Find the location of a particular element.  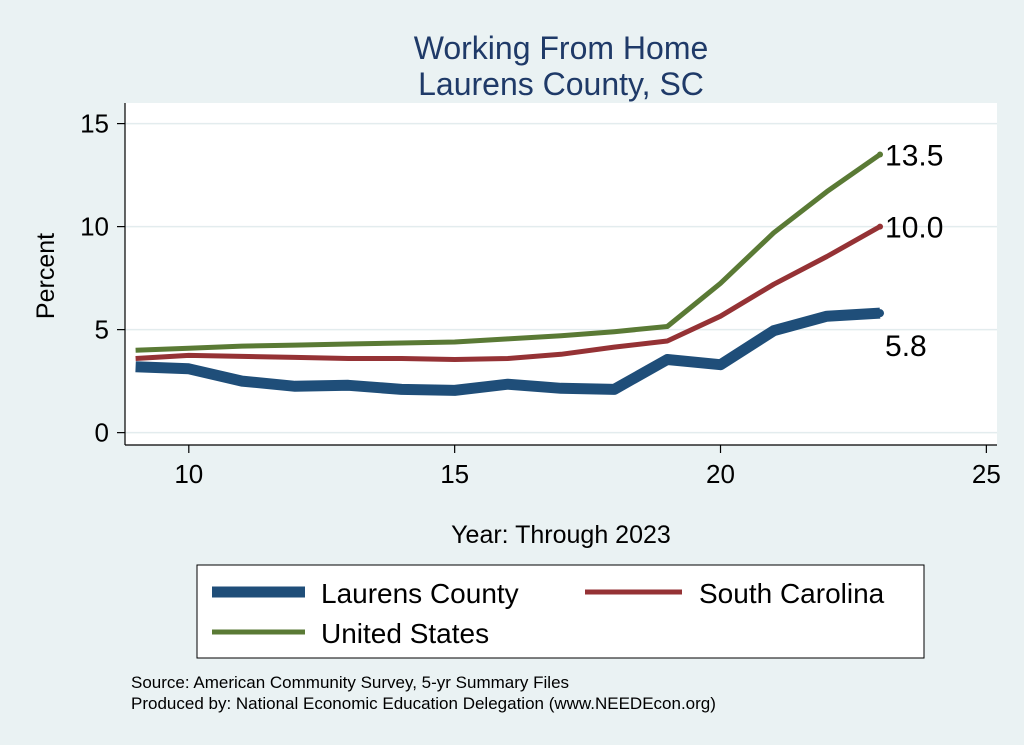

y-tick-label-0: 0 is located at coordinates (102, 433).